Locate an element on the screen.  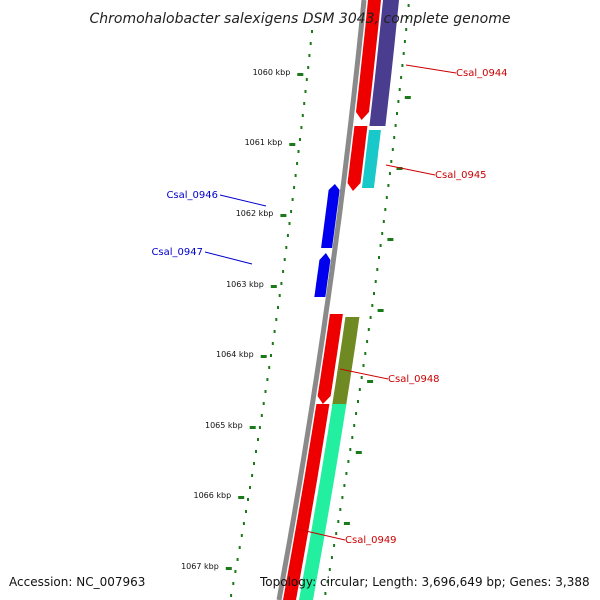
kbp-tick-label: 1064 kbp is located at coordinates (235, 354).